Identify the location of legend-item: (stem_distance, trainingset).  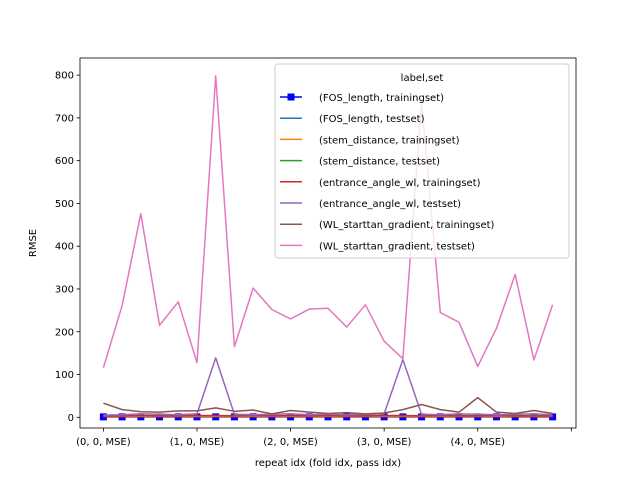
(370, 140).